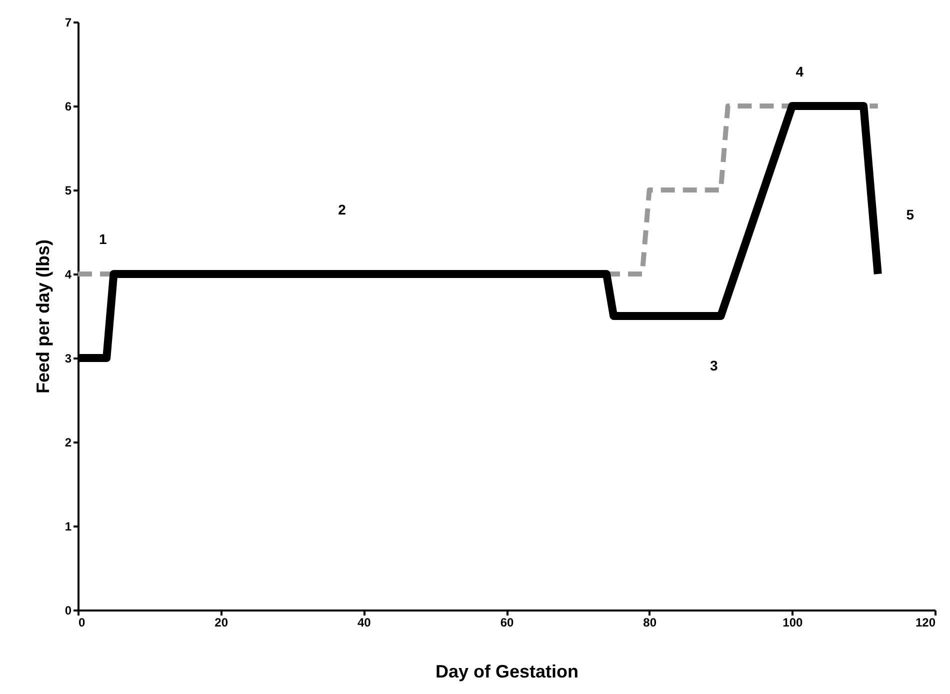 This screenshot has height=694, width=950. What do you see at coordinates (342, 210) in the screenshot?
I see `annotation: 2` at bounding box center [342, 210].